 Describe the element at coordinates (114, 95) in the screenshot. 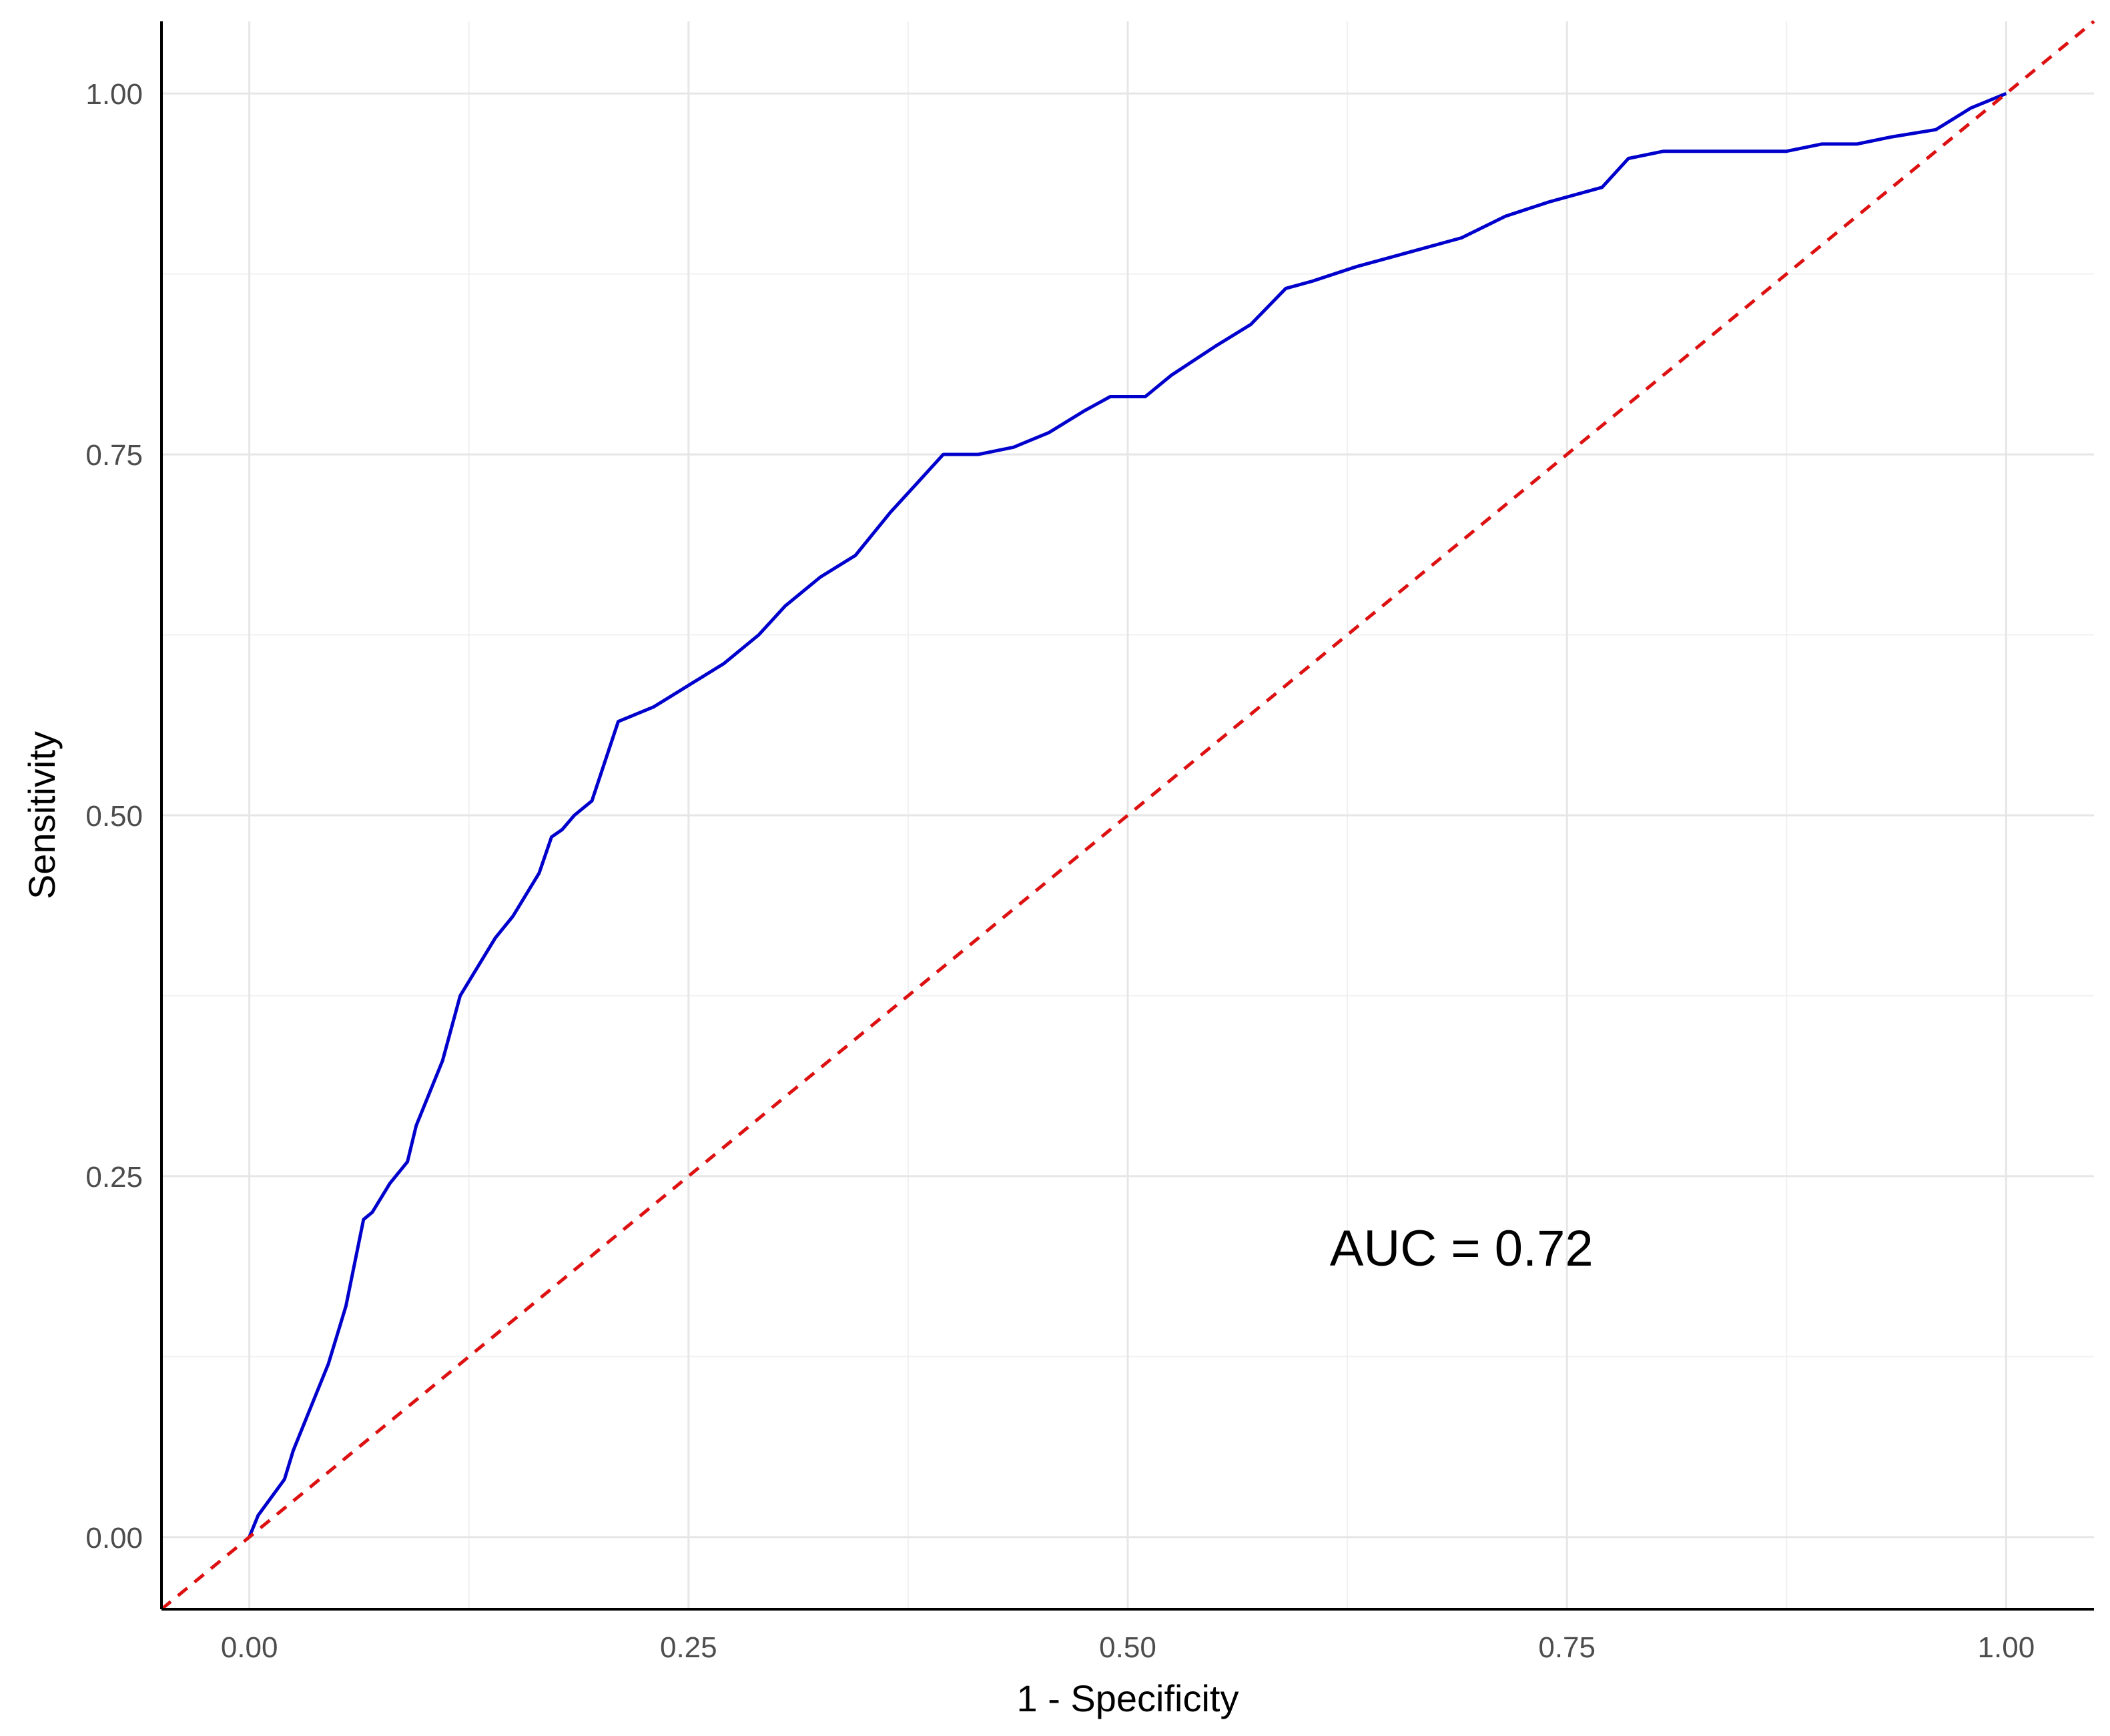

I see `y-tick-label: 1.00` at that location.